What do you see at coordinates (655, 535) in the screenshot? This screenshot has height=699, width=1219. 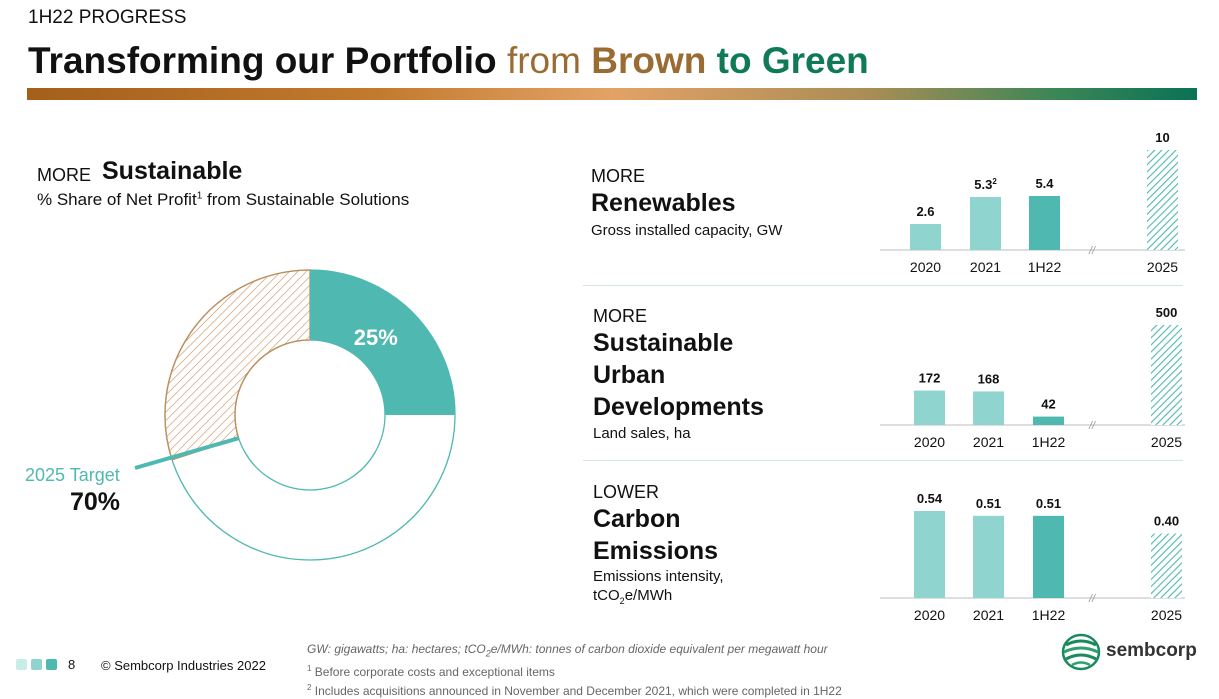 I see `carbon-title: Carbon Emissions` at bounding box center [655, 535].